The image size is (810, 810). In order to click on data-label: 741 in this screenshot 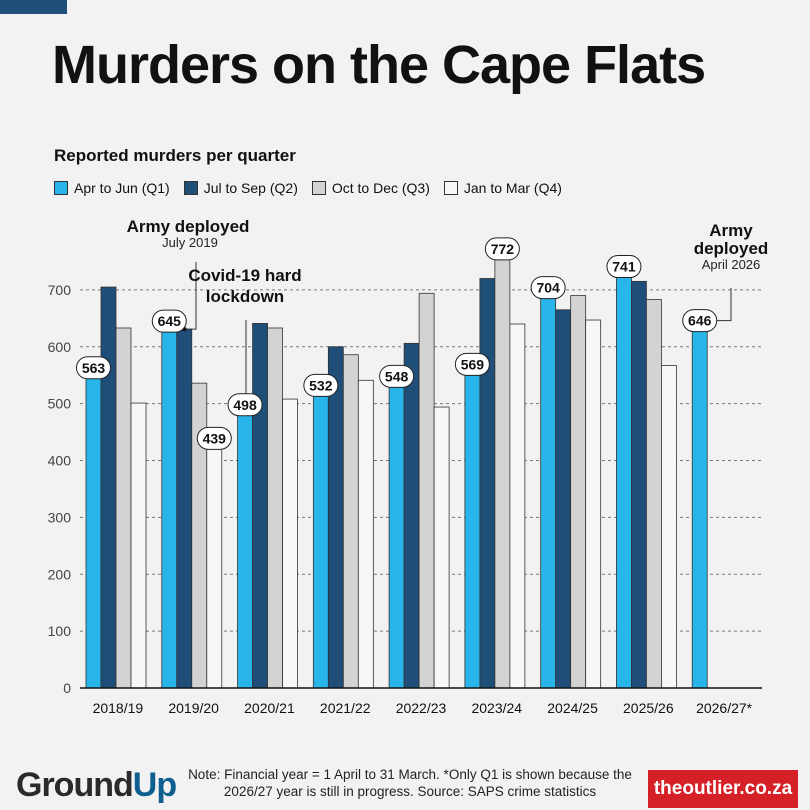, I will do `click(624, 267)`.